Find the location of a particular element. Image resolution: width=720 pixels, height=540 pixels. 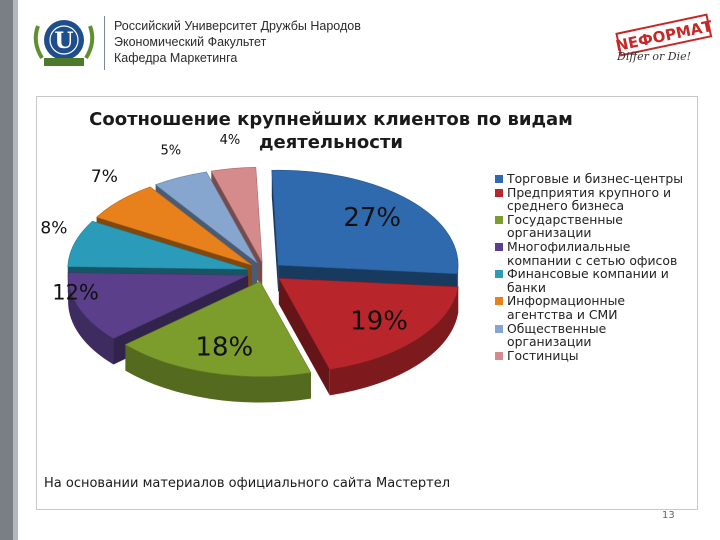

university-name: Российский Университет Дружбы Народов is located at coordinates (237, 26).